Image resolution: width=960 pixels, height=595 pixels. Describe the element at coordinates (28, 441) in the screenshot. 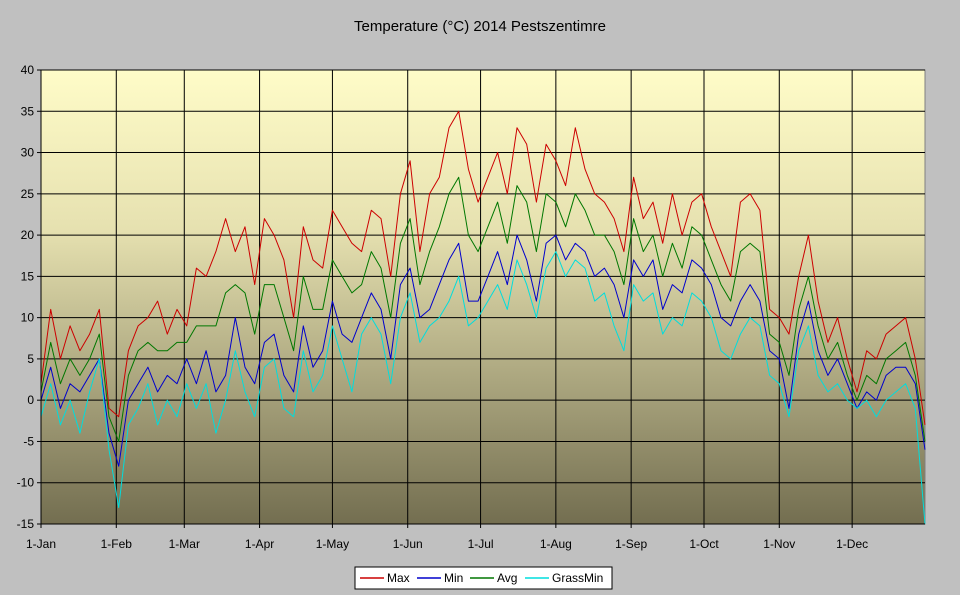

I see `y-tick-label--5: -5` at that location.